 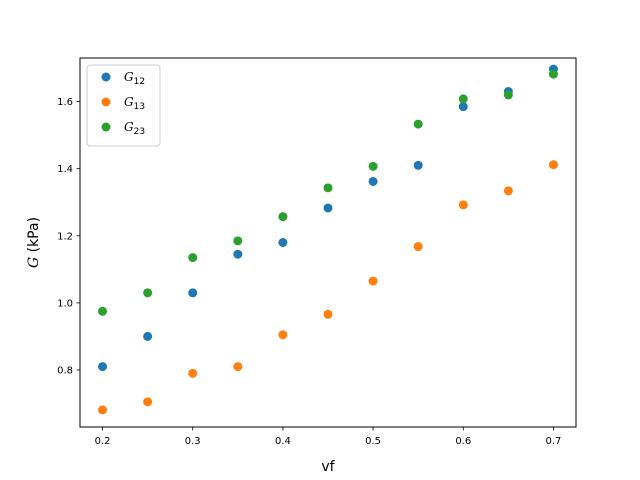 What do you see at coordinates (65, 169) in the screenshot?
I see `y-tick-label: 1.4` at bounding box center [65, 169].